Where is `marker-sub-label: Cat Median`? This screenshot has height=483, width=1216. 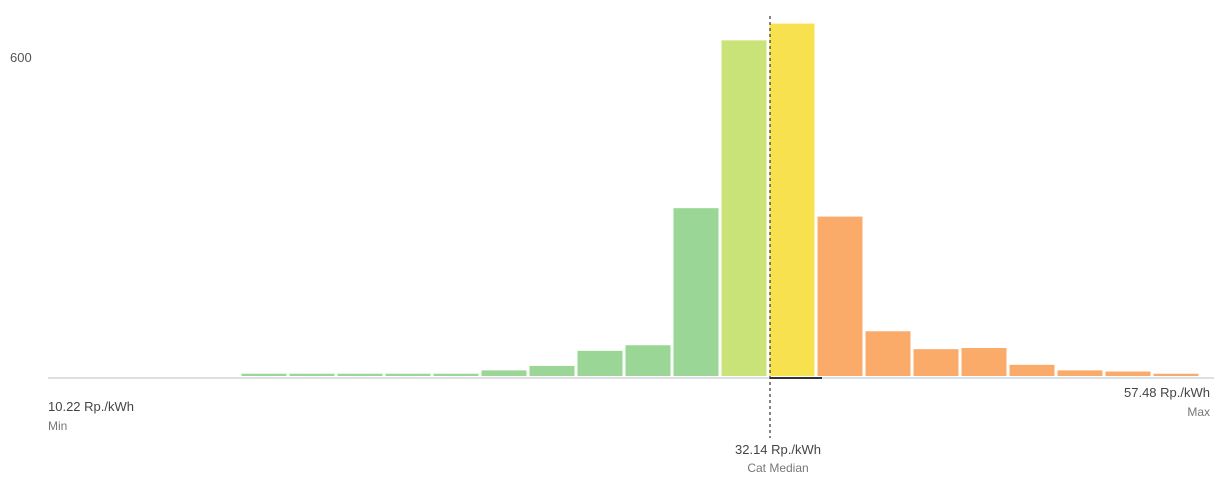
marker-sub-label: Cat Median is located at coordinates (777, 468).